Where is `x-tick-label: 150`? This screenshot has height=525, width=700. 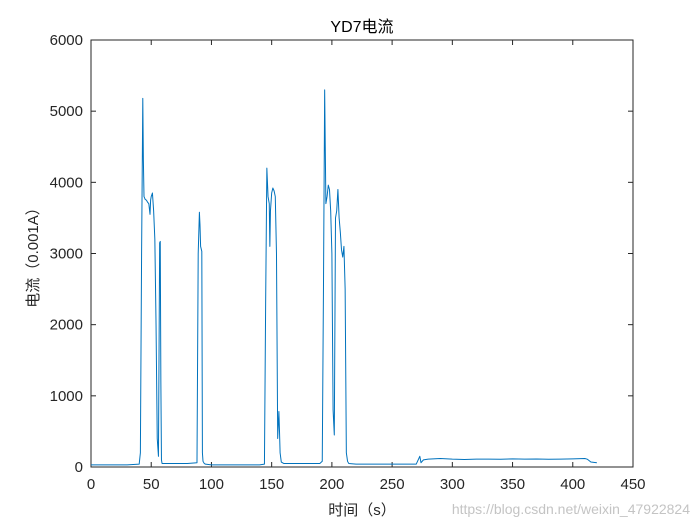 x-tick-label: 150 is located at coordinates (271, 484).